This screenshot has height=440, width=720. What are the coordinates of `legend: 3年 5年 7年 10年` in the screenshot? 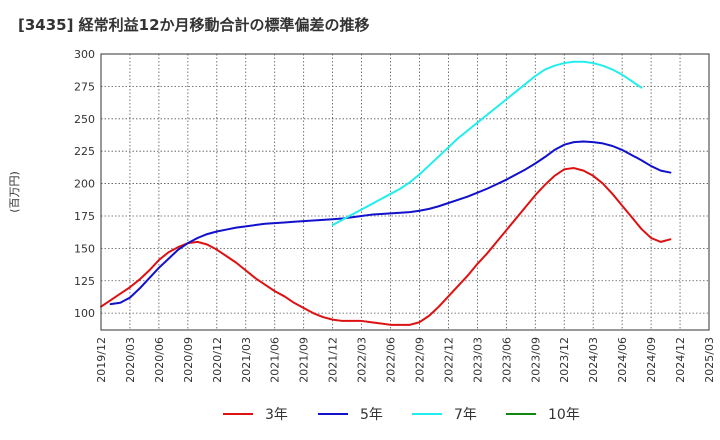 It's located at (401, 415).